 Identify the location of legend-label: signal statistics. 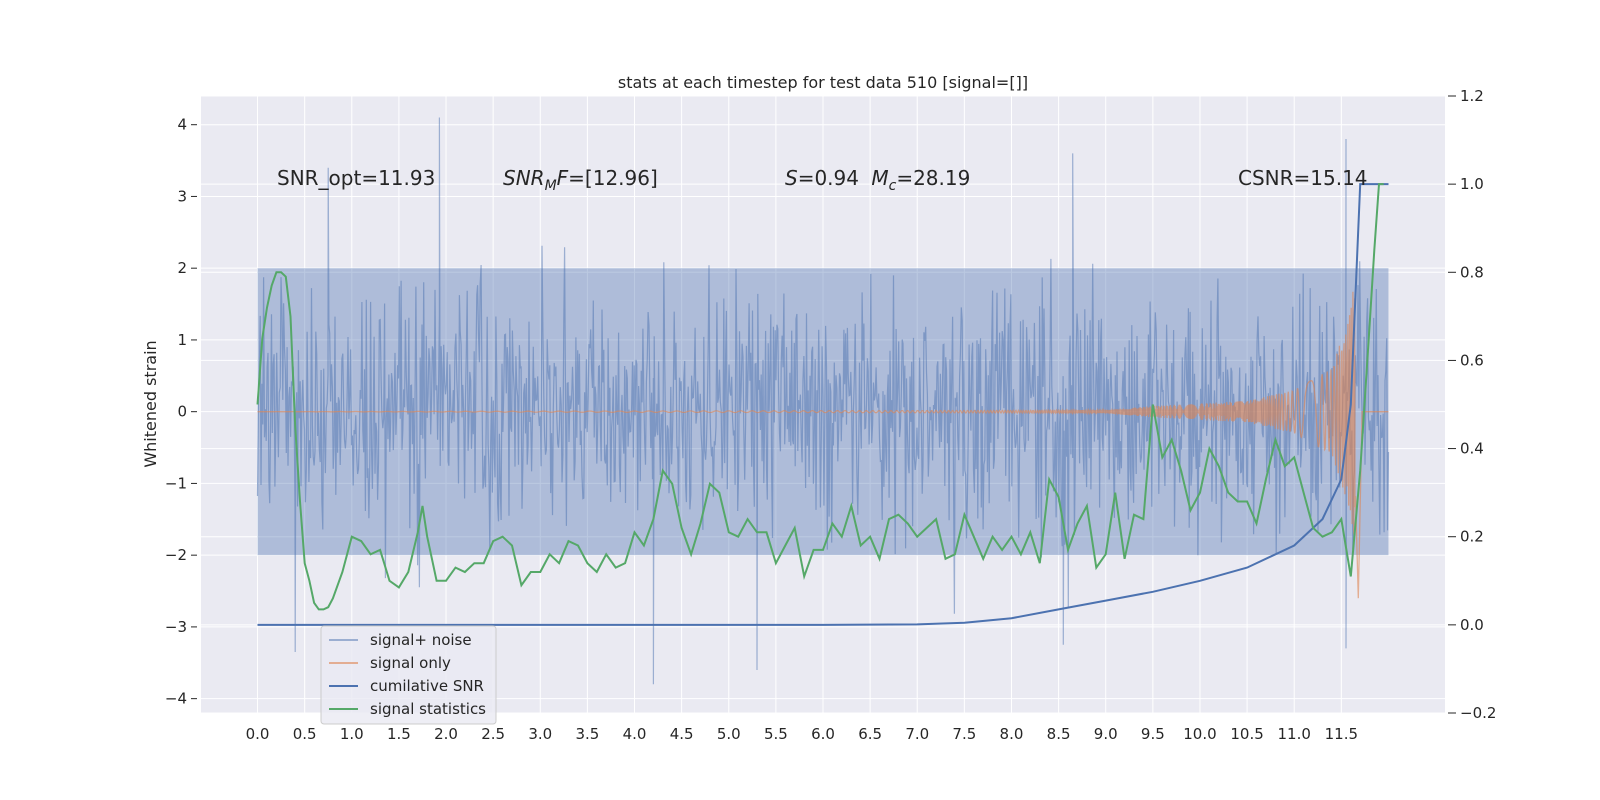
(428, 709).